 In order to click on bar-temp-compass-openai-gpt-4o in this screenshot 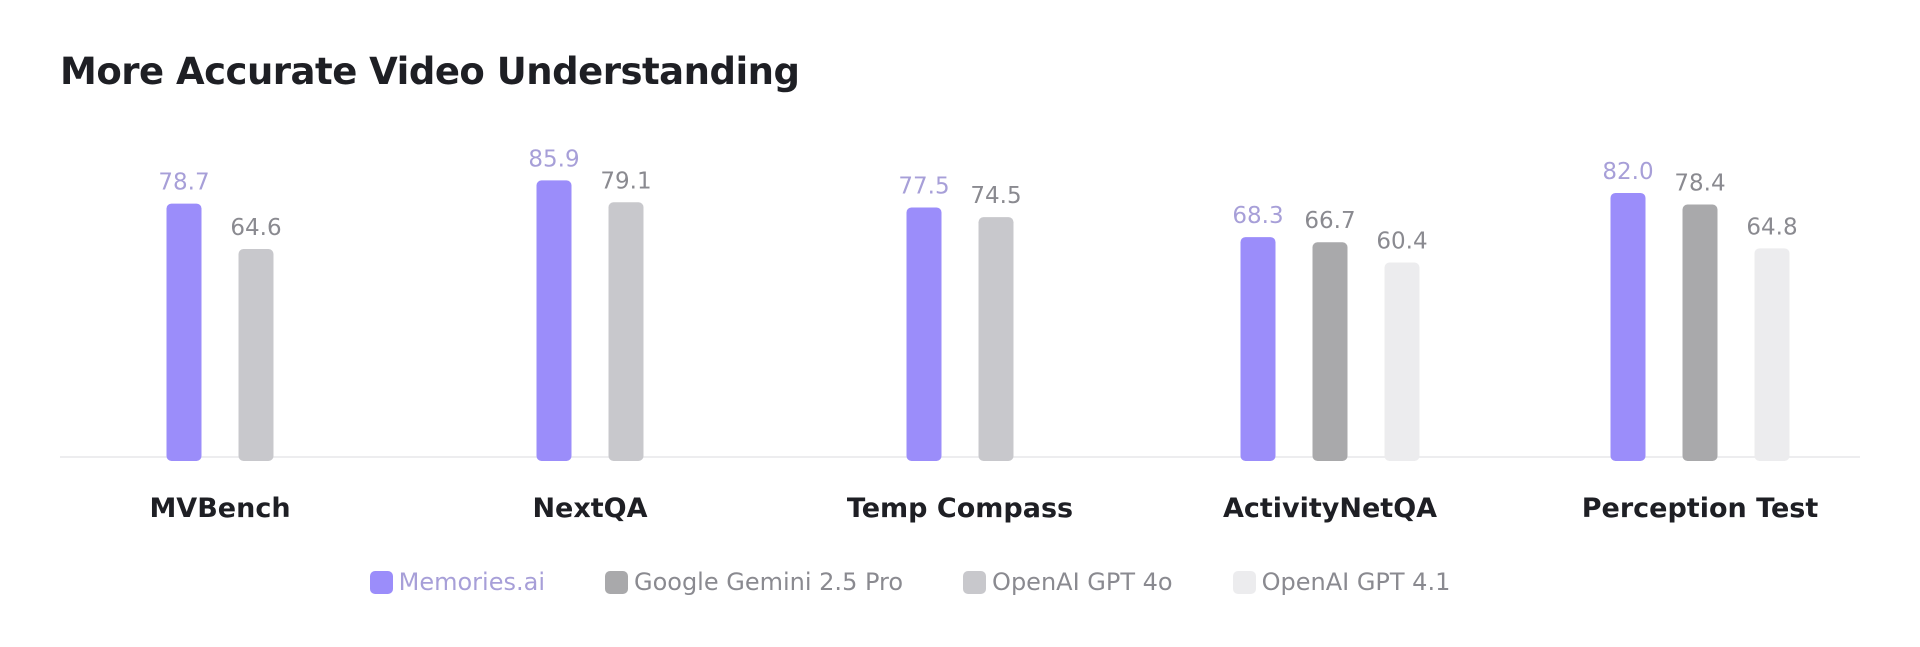, I will do `click(996, 339)`.